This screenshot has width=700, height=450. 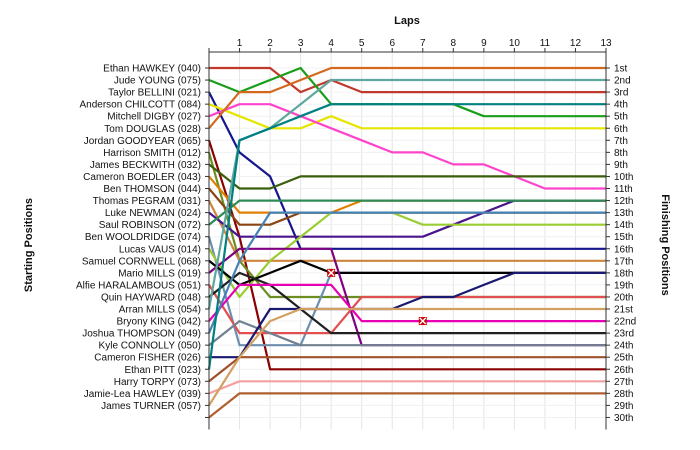 I want to click on lap-tick-label: 10, so click(x=515, y=43).